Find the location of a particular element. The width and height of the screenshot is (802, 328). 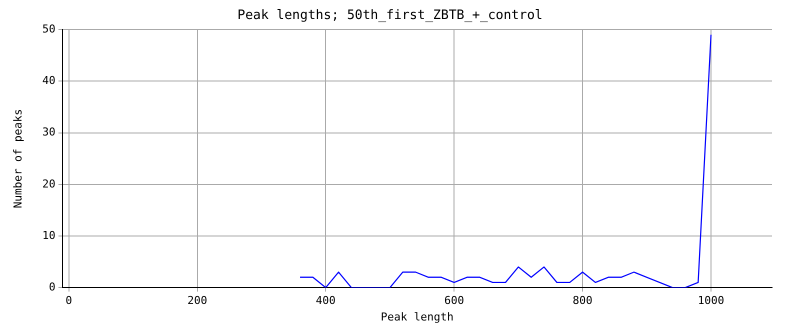

y-tick-label: 0 is located at coordinates (52, 287).